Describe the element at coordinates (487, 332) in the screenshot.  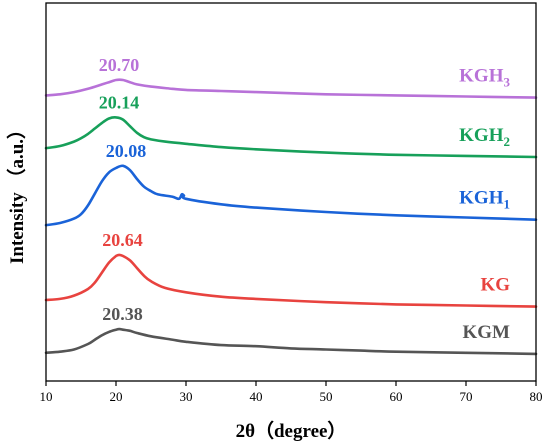
I see `series-label-kgm: KGM` at that location.